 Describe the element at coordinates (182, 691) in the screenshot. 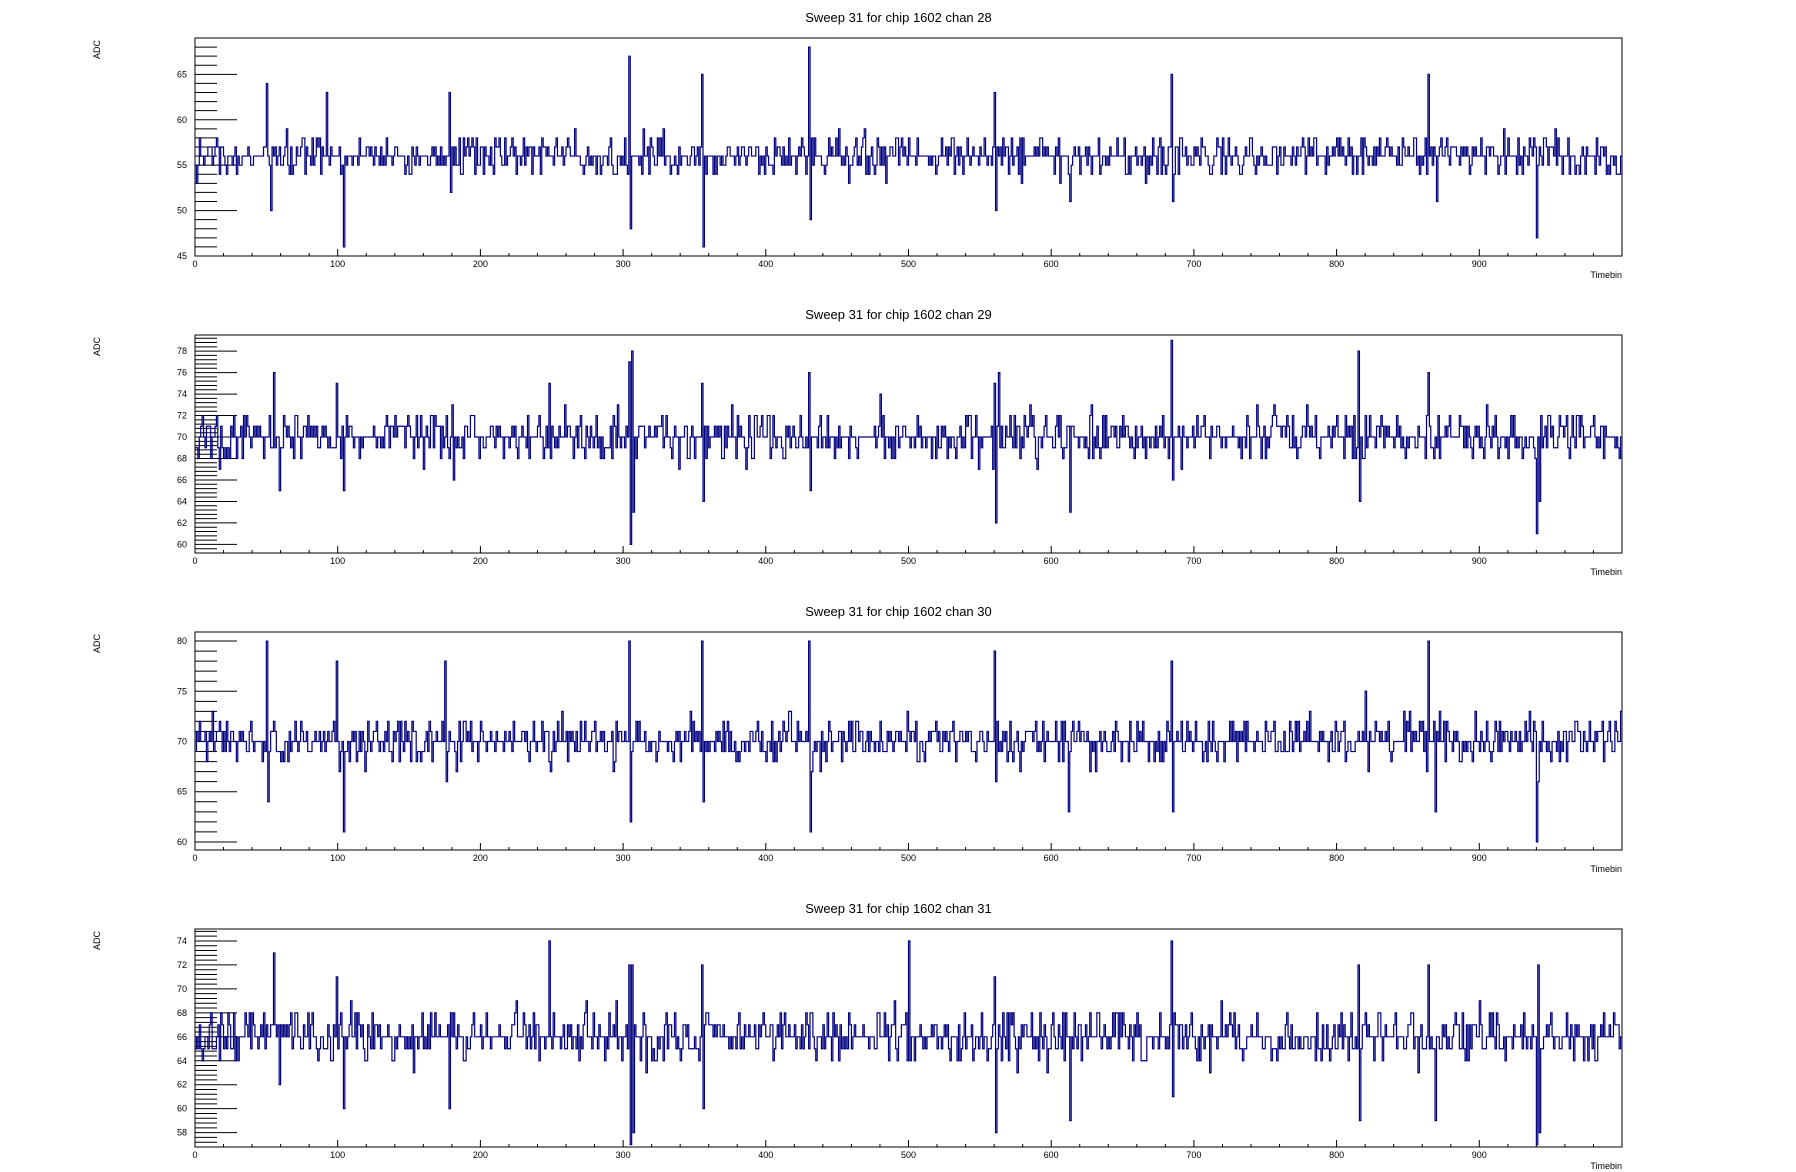

I see `y-tick-label: 75` at that location.